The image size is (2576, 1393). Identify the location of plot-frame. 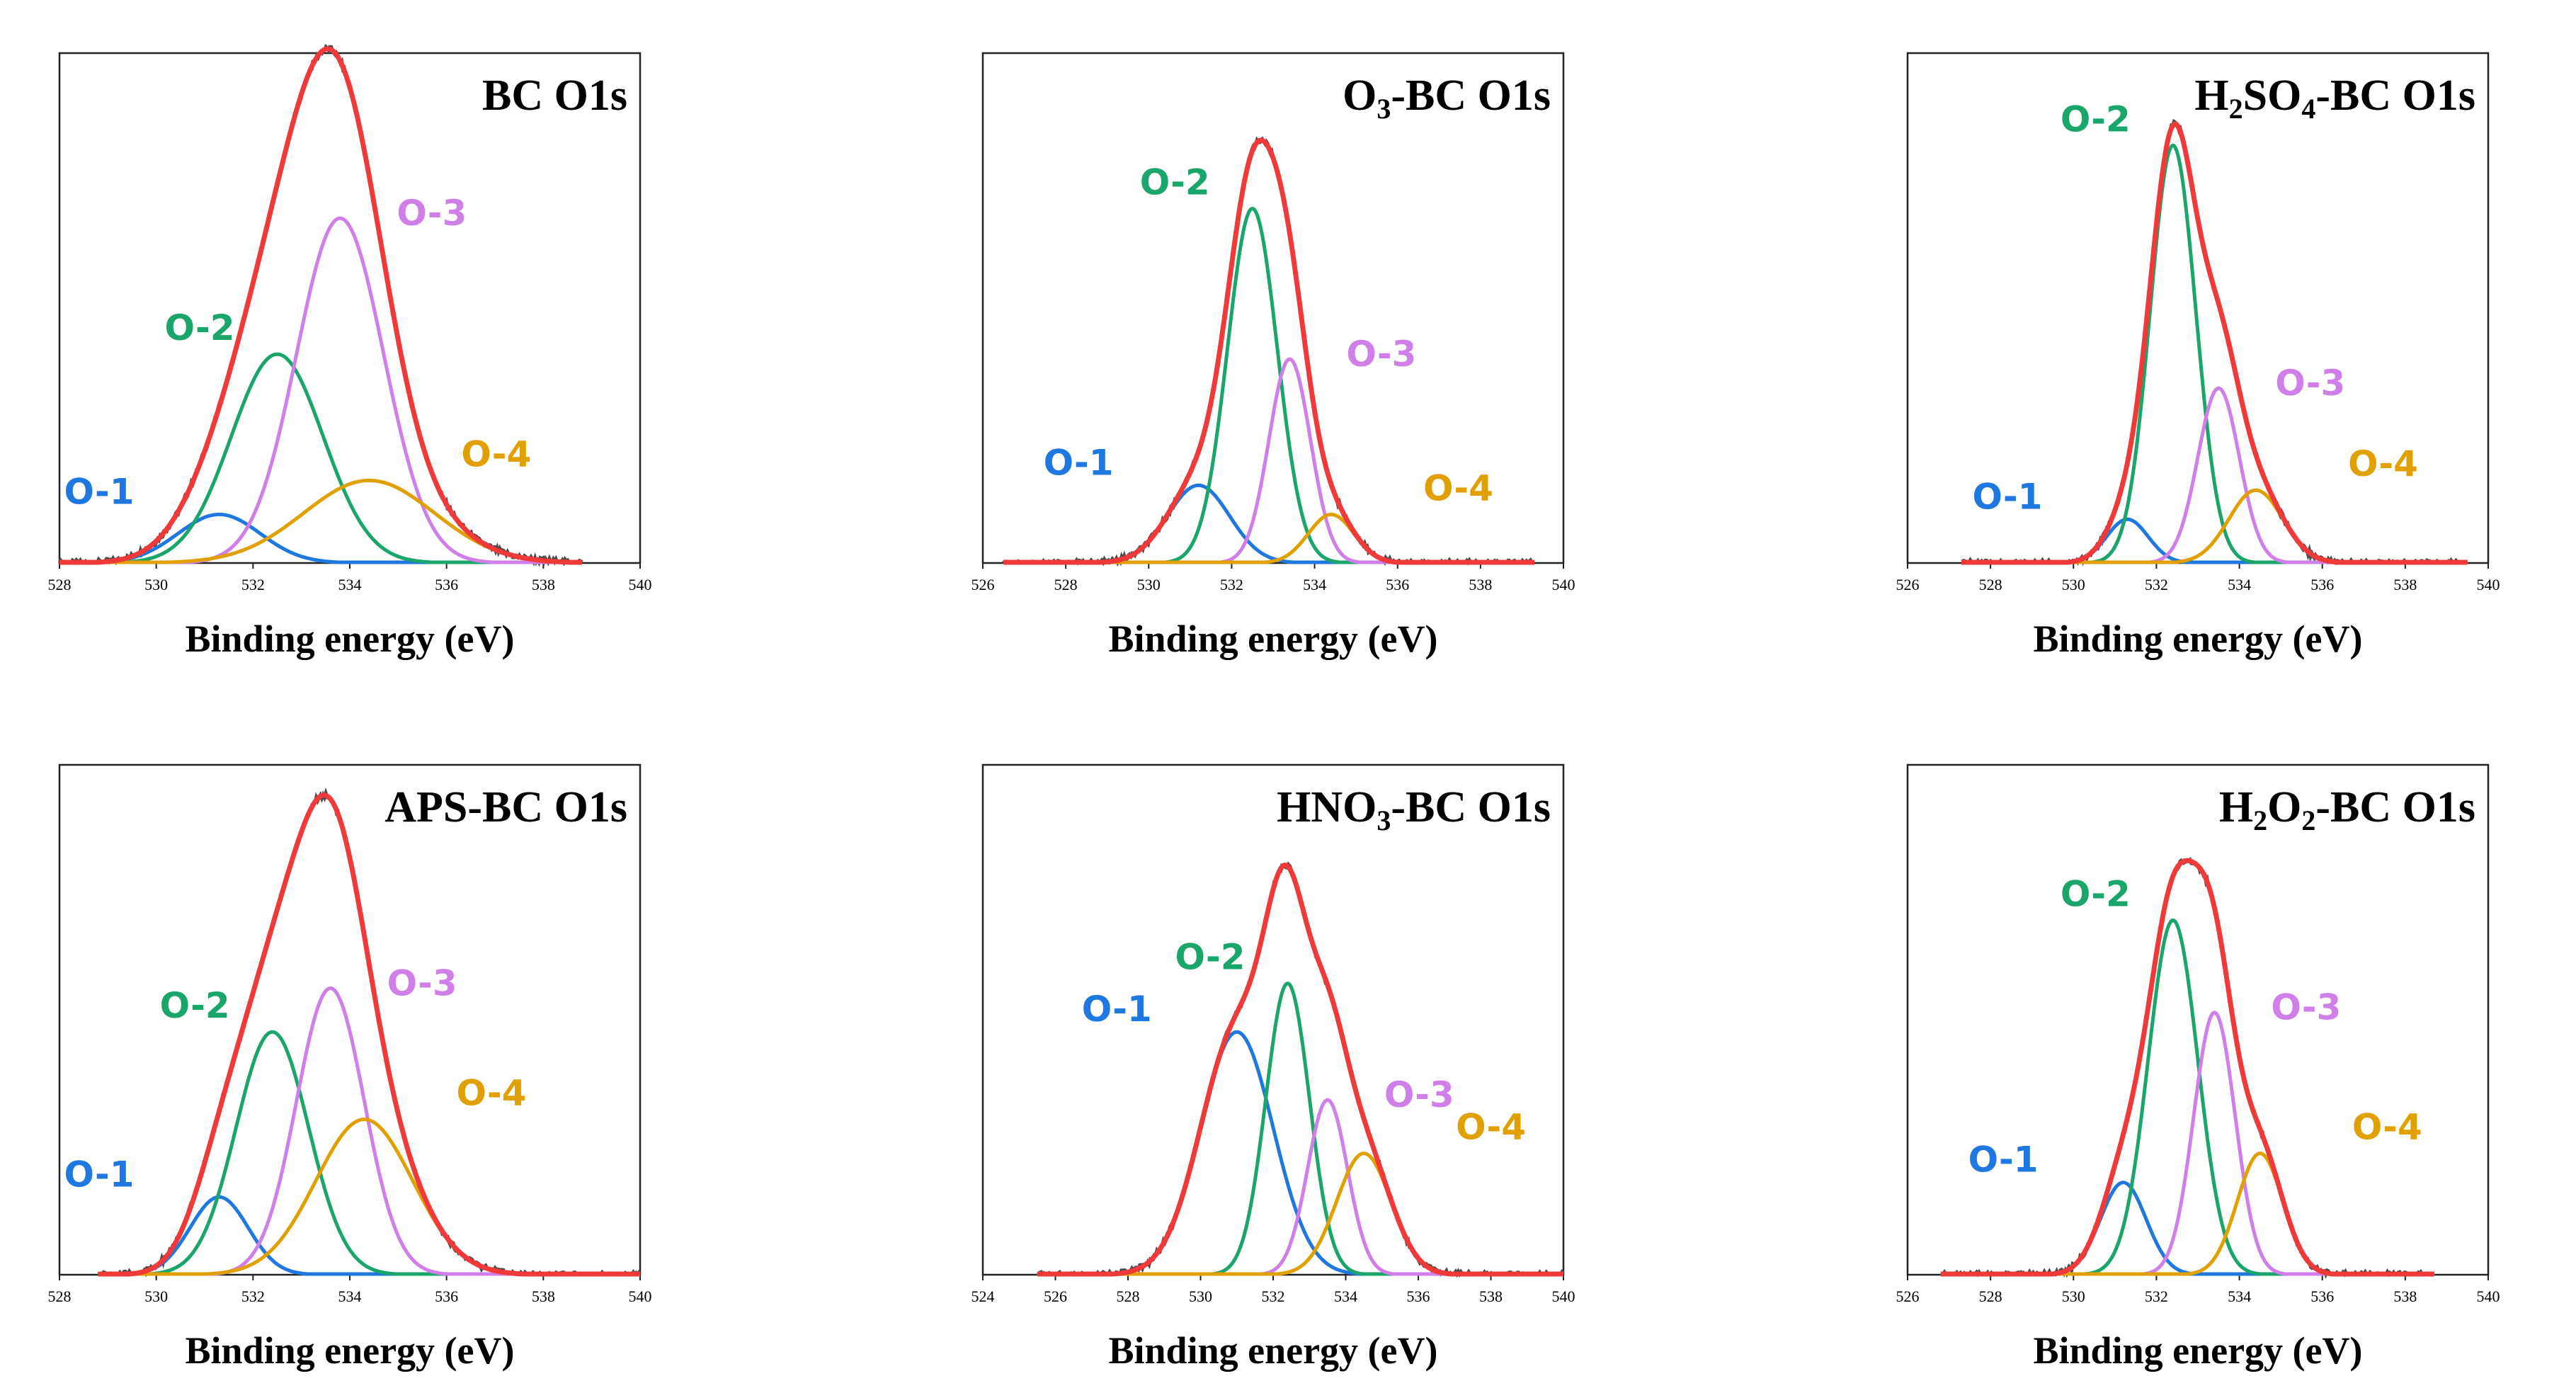
(1273, 308).